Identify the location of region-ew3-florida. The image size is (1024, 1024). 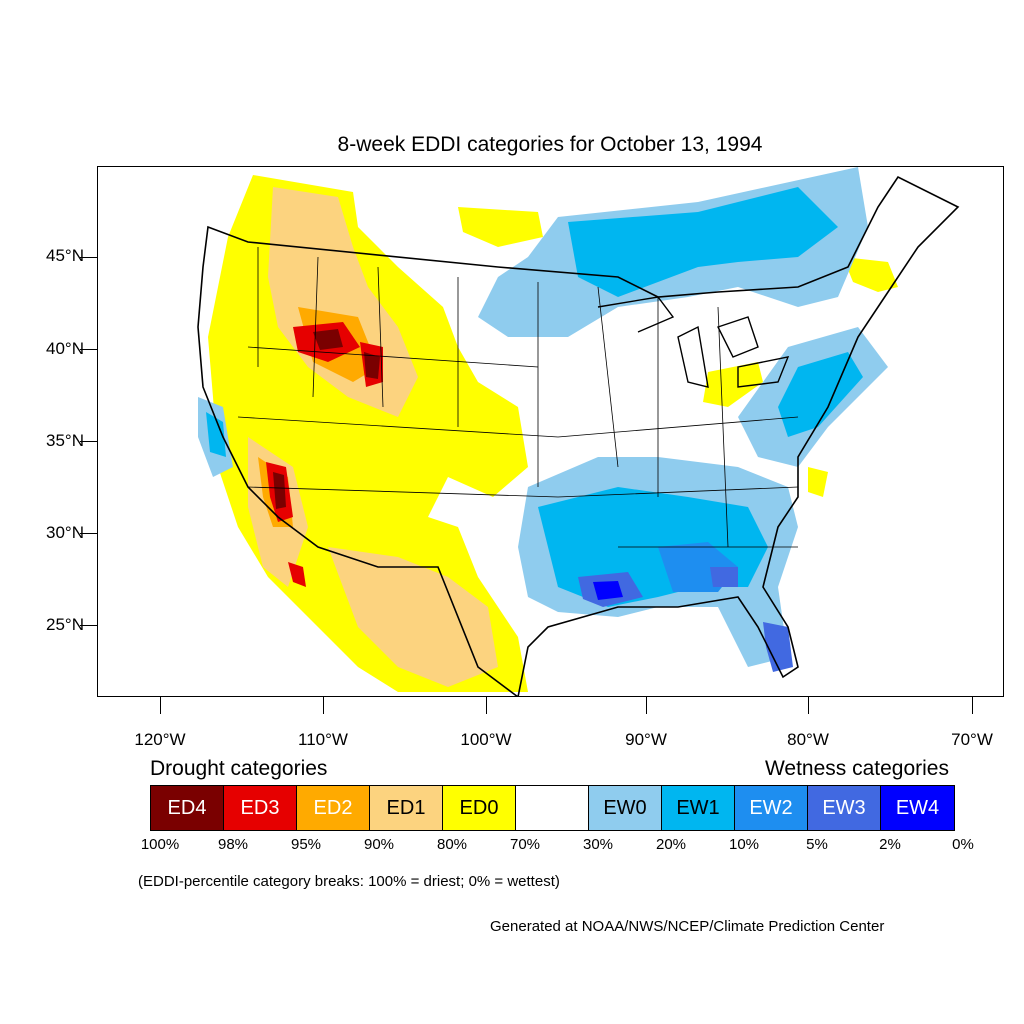
(778, 647).